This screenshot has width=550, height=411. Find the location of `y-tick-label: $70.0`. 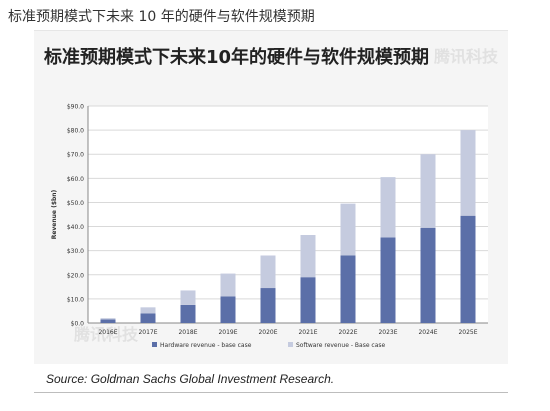

y-tick-label: $70.0 is located at coordinates (75, 155).